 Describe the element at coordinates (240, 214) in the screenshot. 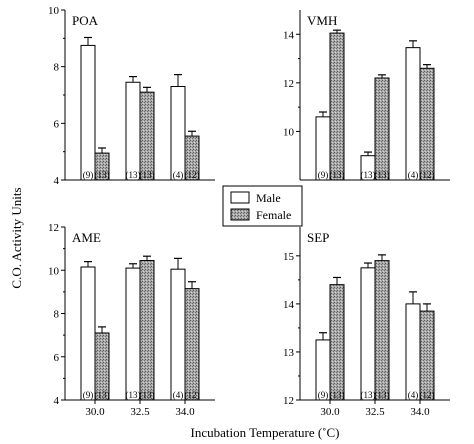

I see `legend-swatch-female` at that location.